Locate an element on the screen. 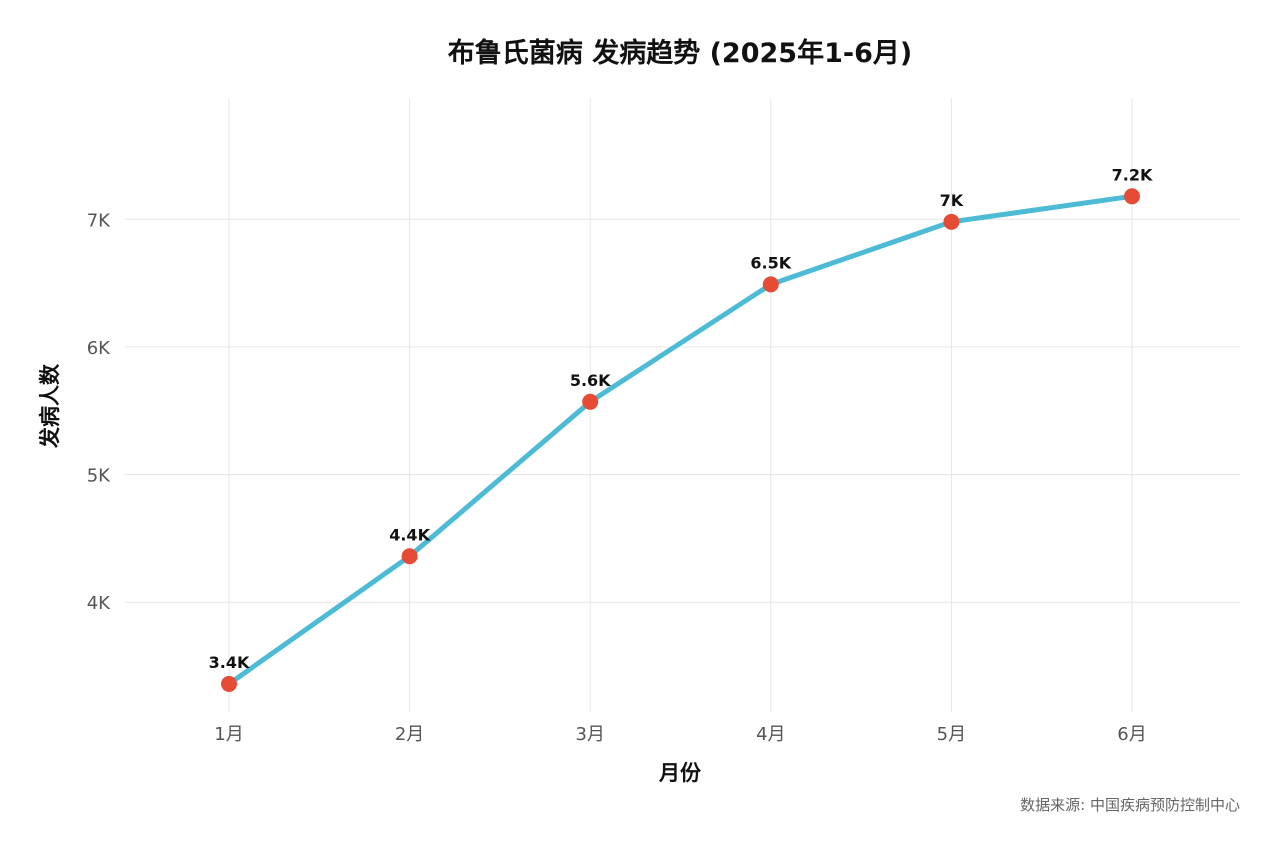 This screenshot has height=853, width=1280. x-axis-title: 月份 is located at coordinates (680, 773).